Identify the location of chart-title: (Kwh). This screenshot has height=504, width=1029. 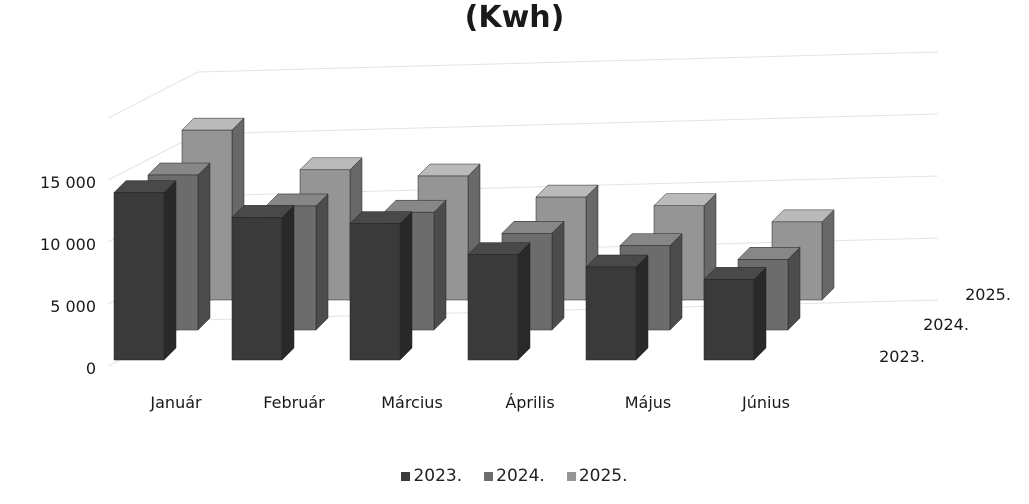
(514, 17).